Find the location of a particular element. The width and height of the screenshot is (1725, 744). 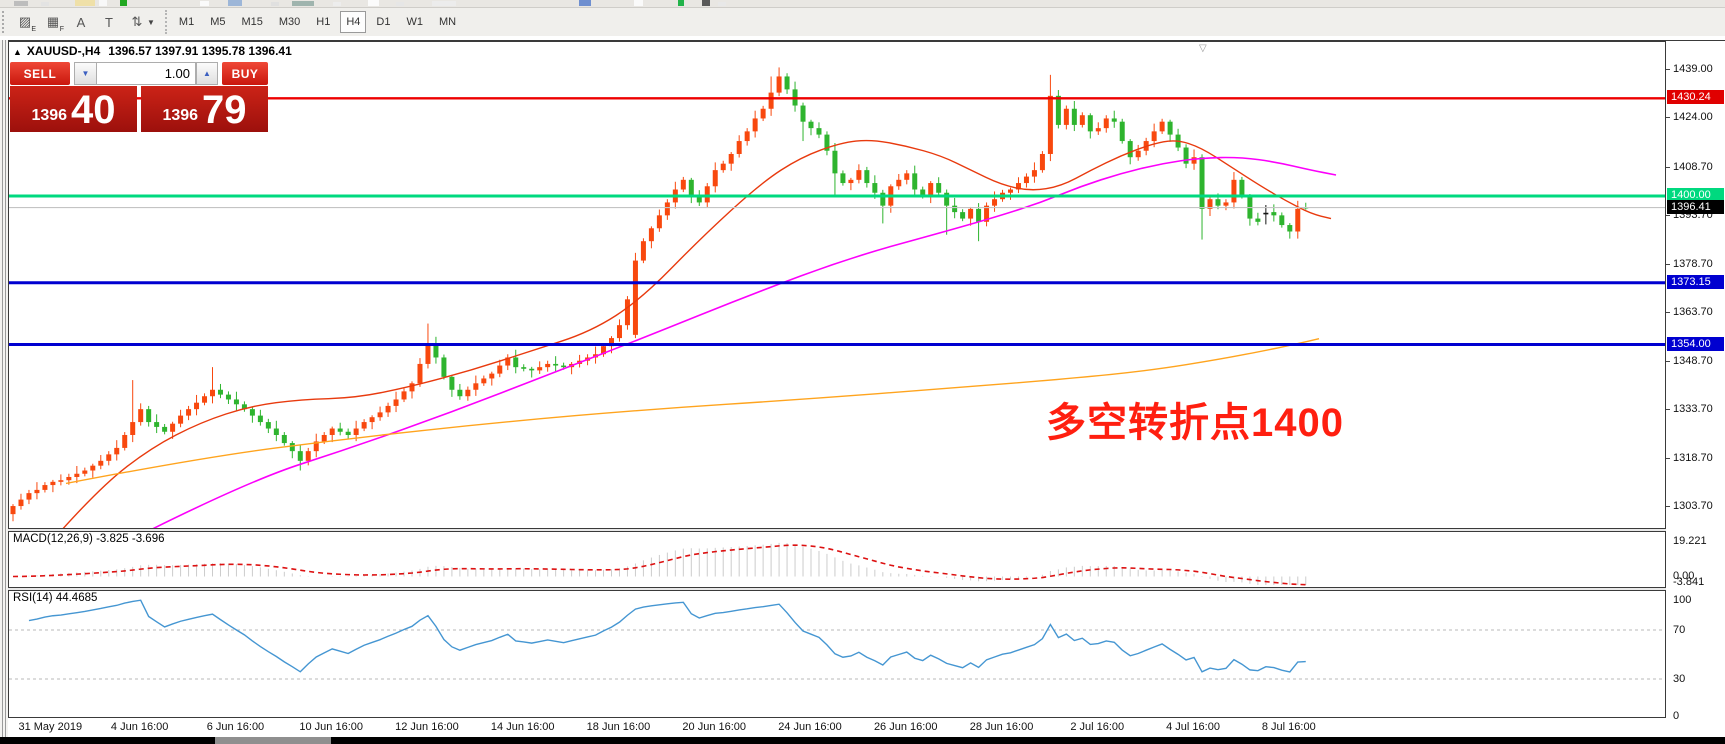

one-click-trading-widget: SELL ▼ ▲ BUY 1396 40 1396 79 is located at coordinates (139, 97).